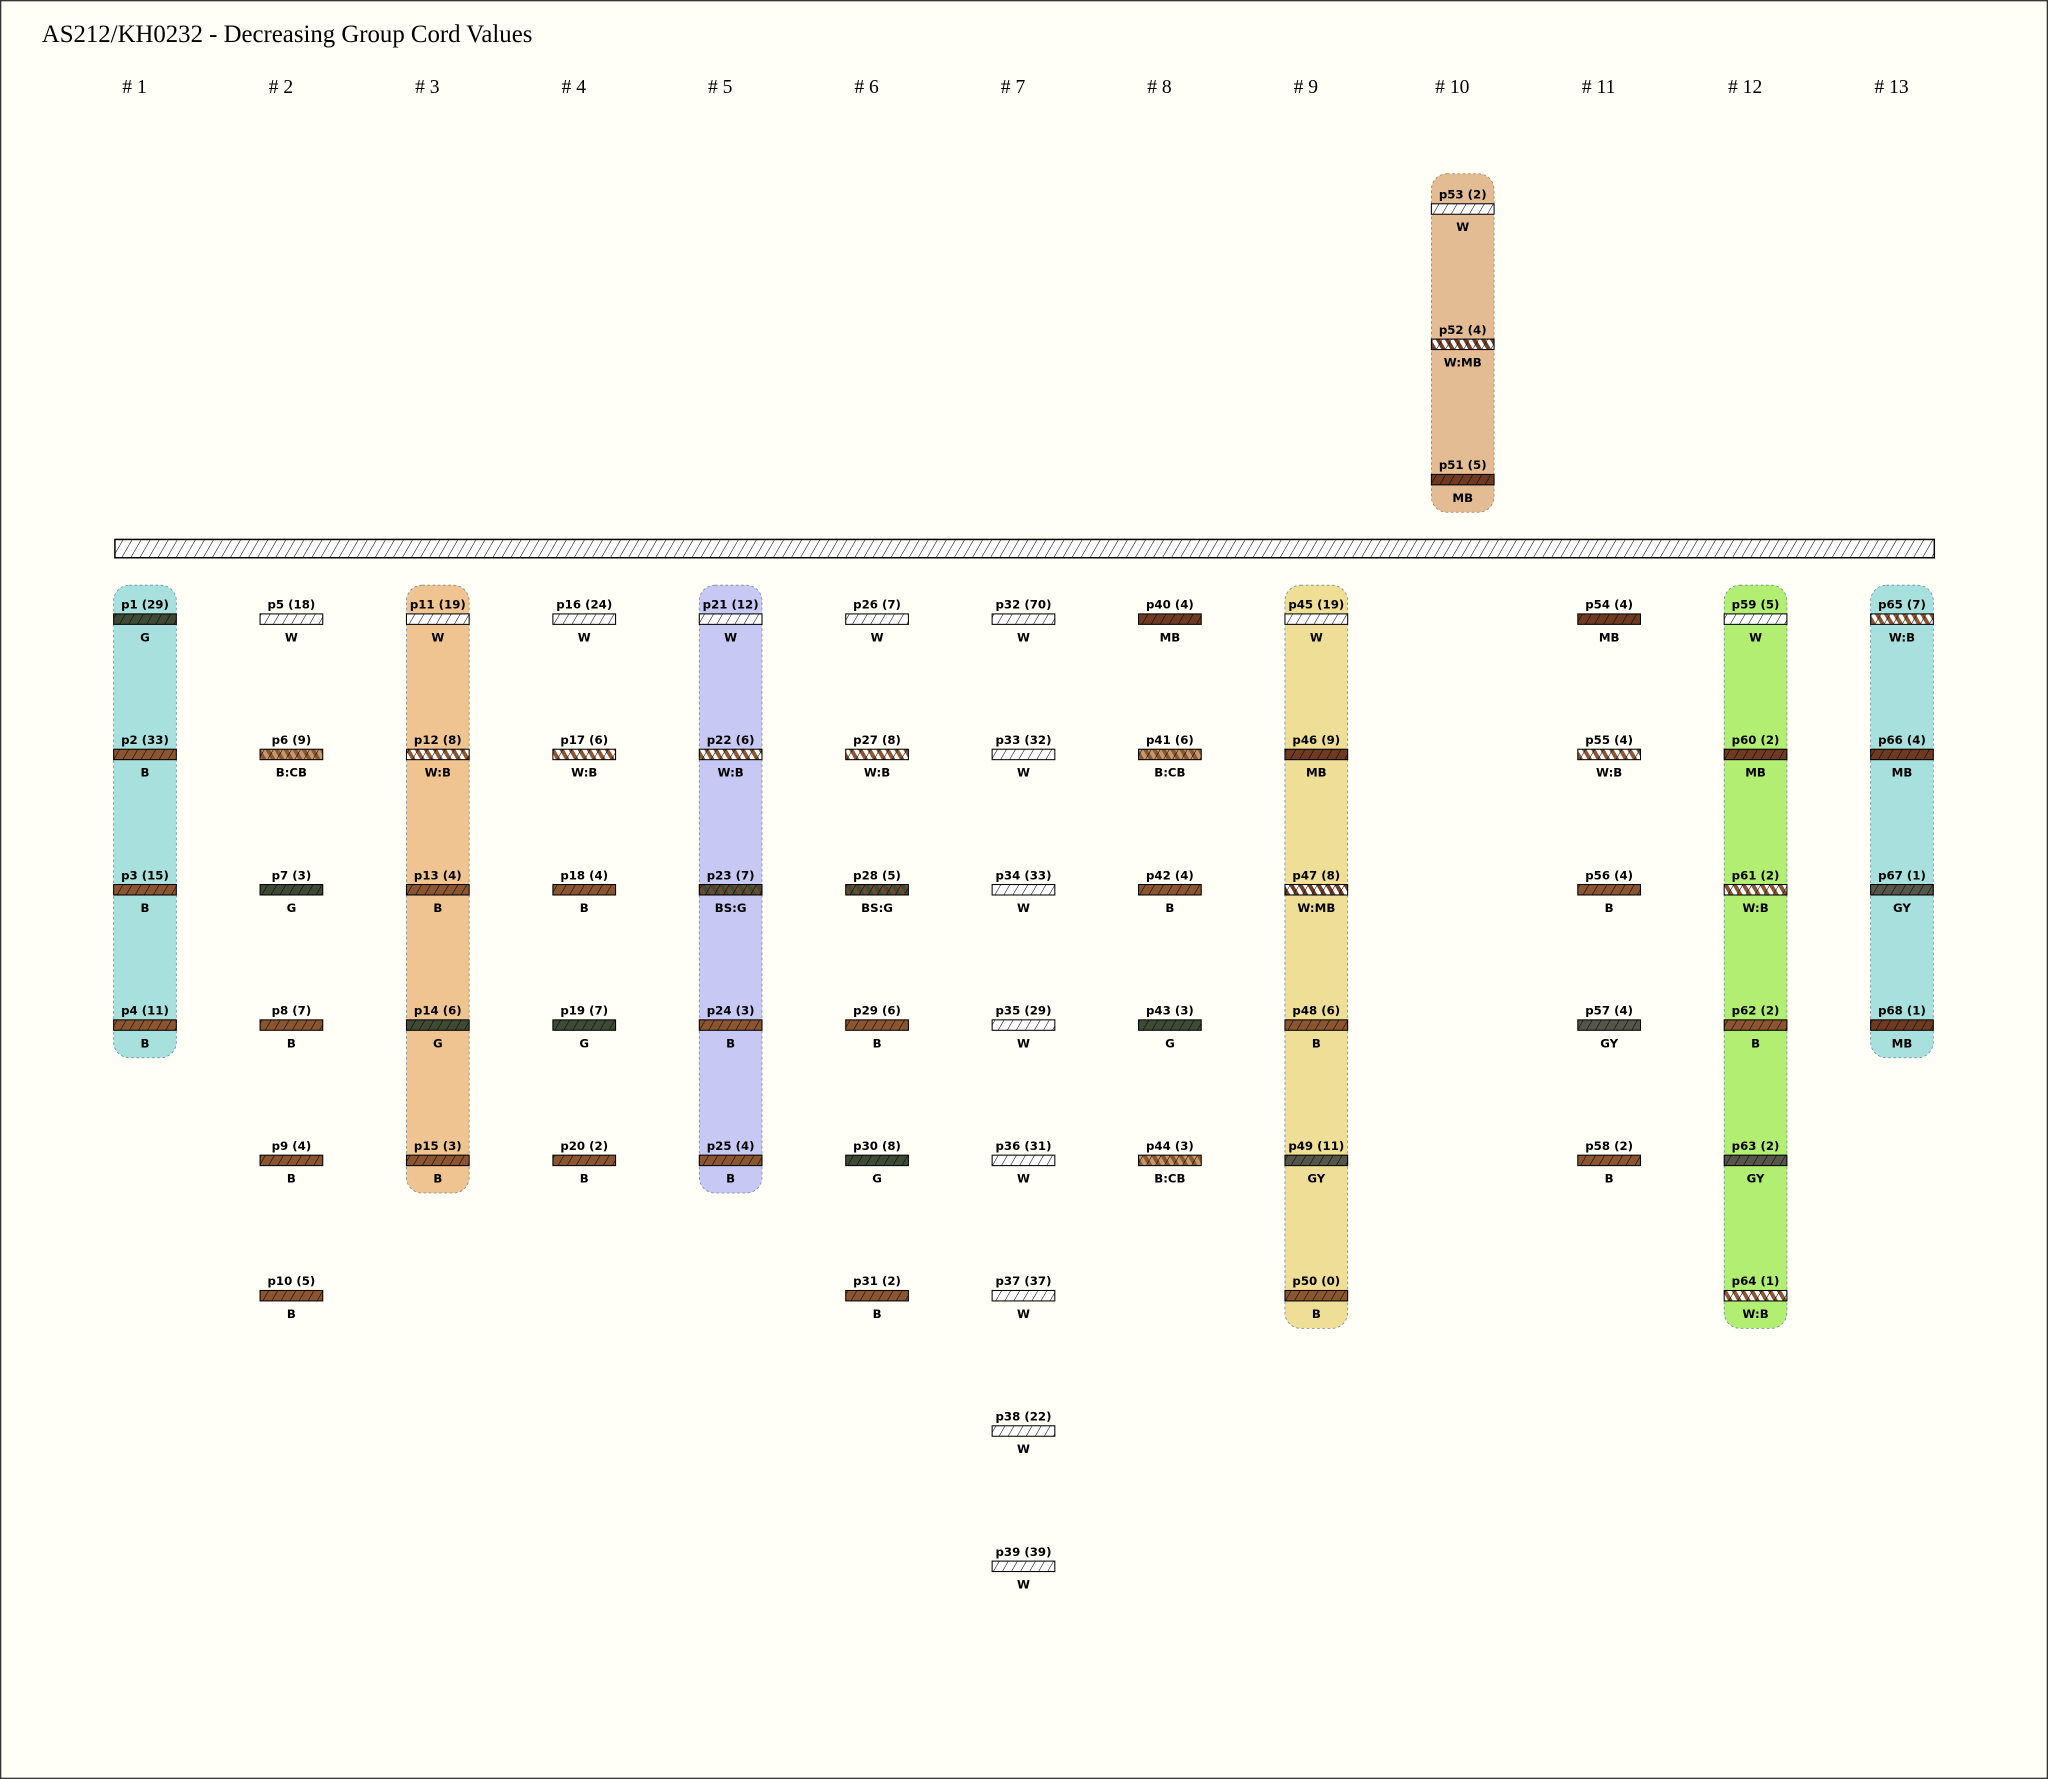 Image resolution: width=2048 pixels, height=1779 pixels. What do you see at coordinates (1902, 875) in the screenshot?
I see `cord-label: p67 (1)` at bounding box center [1902, 875].